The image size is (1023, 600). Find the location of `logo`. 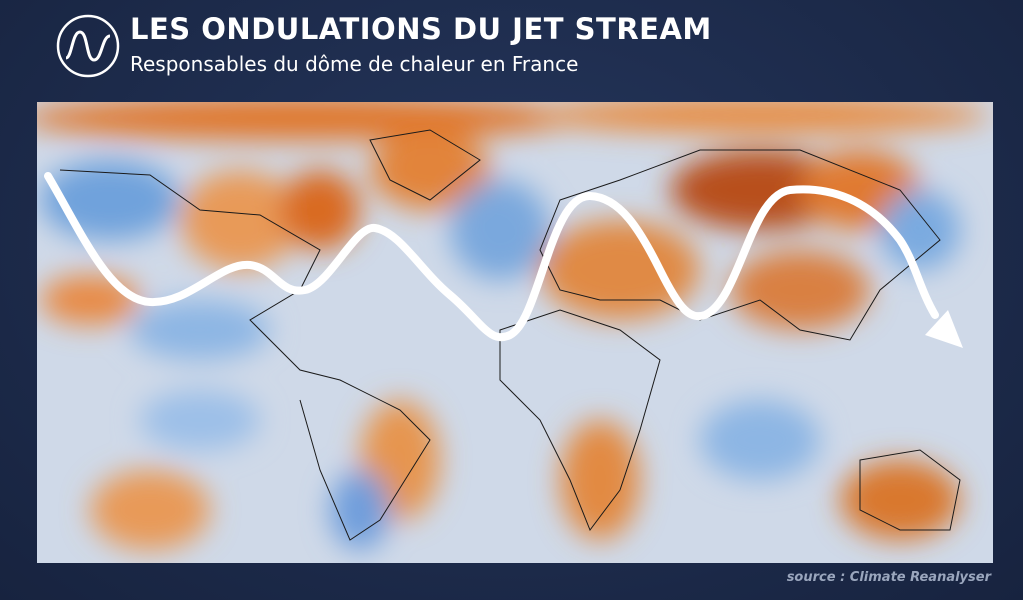

logo is located at coordinates (88, 46).